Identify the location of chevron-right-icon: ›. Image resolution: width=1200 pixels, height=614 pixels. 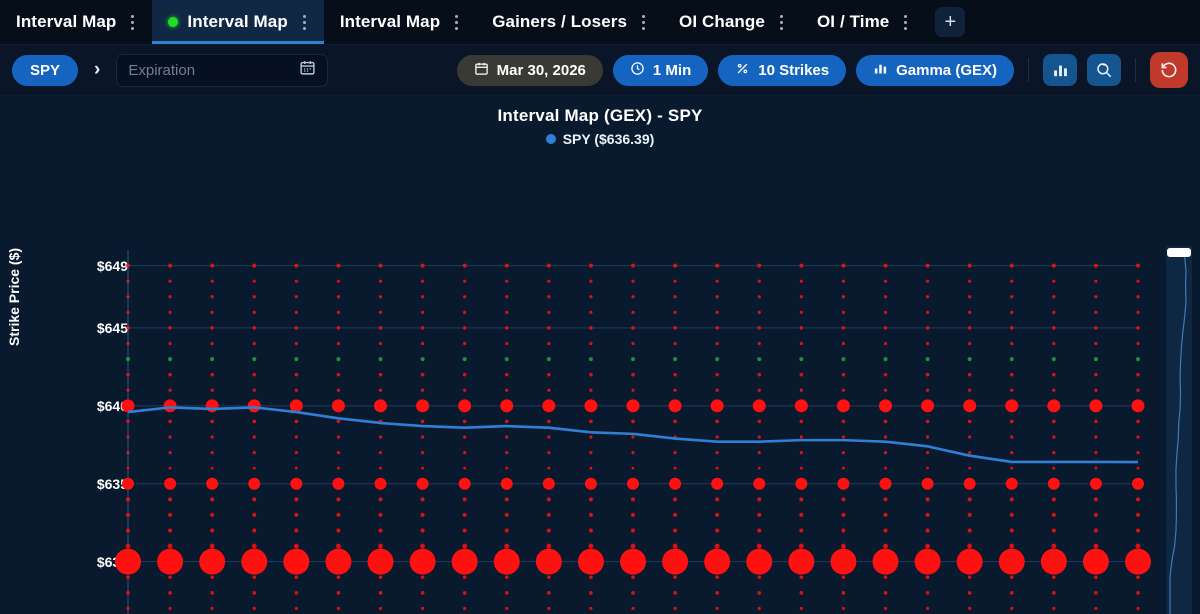
(97, 69).